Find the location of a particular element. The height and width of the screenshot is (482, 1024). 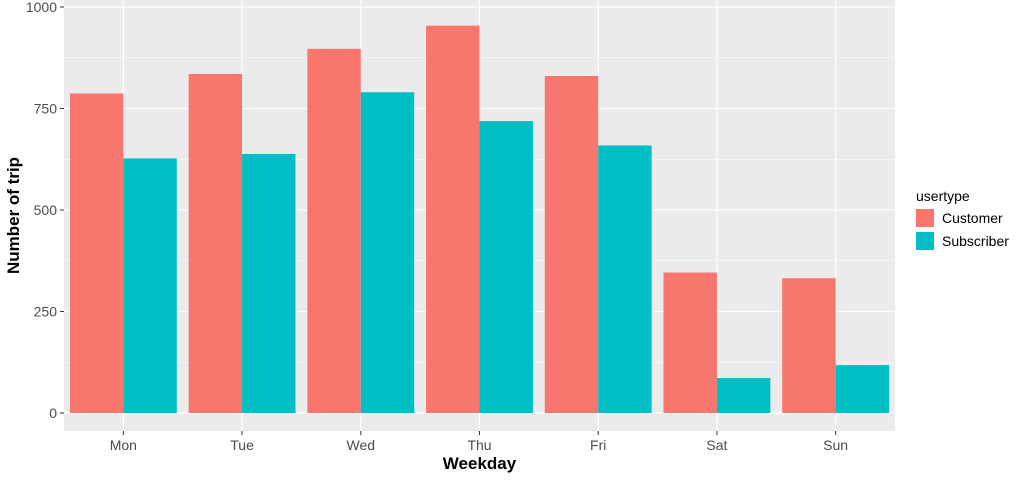

legend: usertype Customer Subscriber is located at coordinates (962, 219).